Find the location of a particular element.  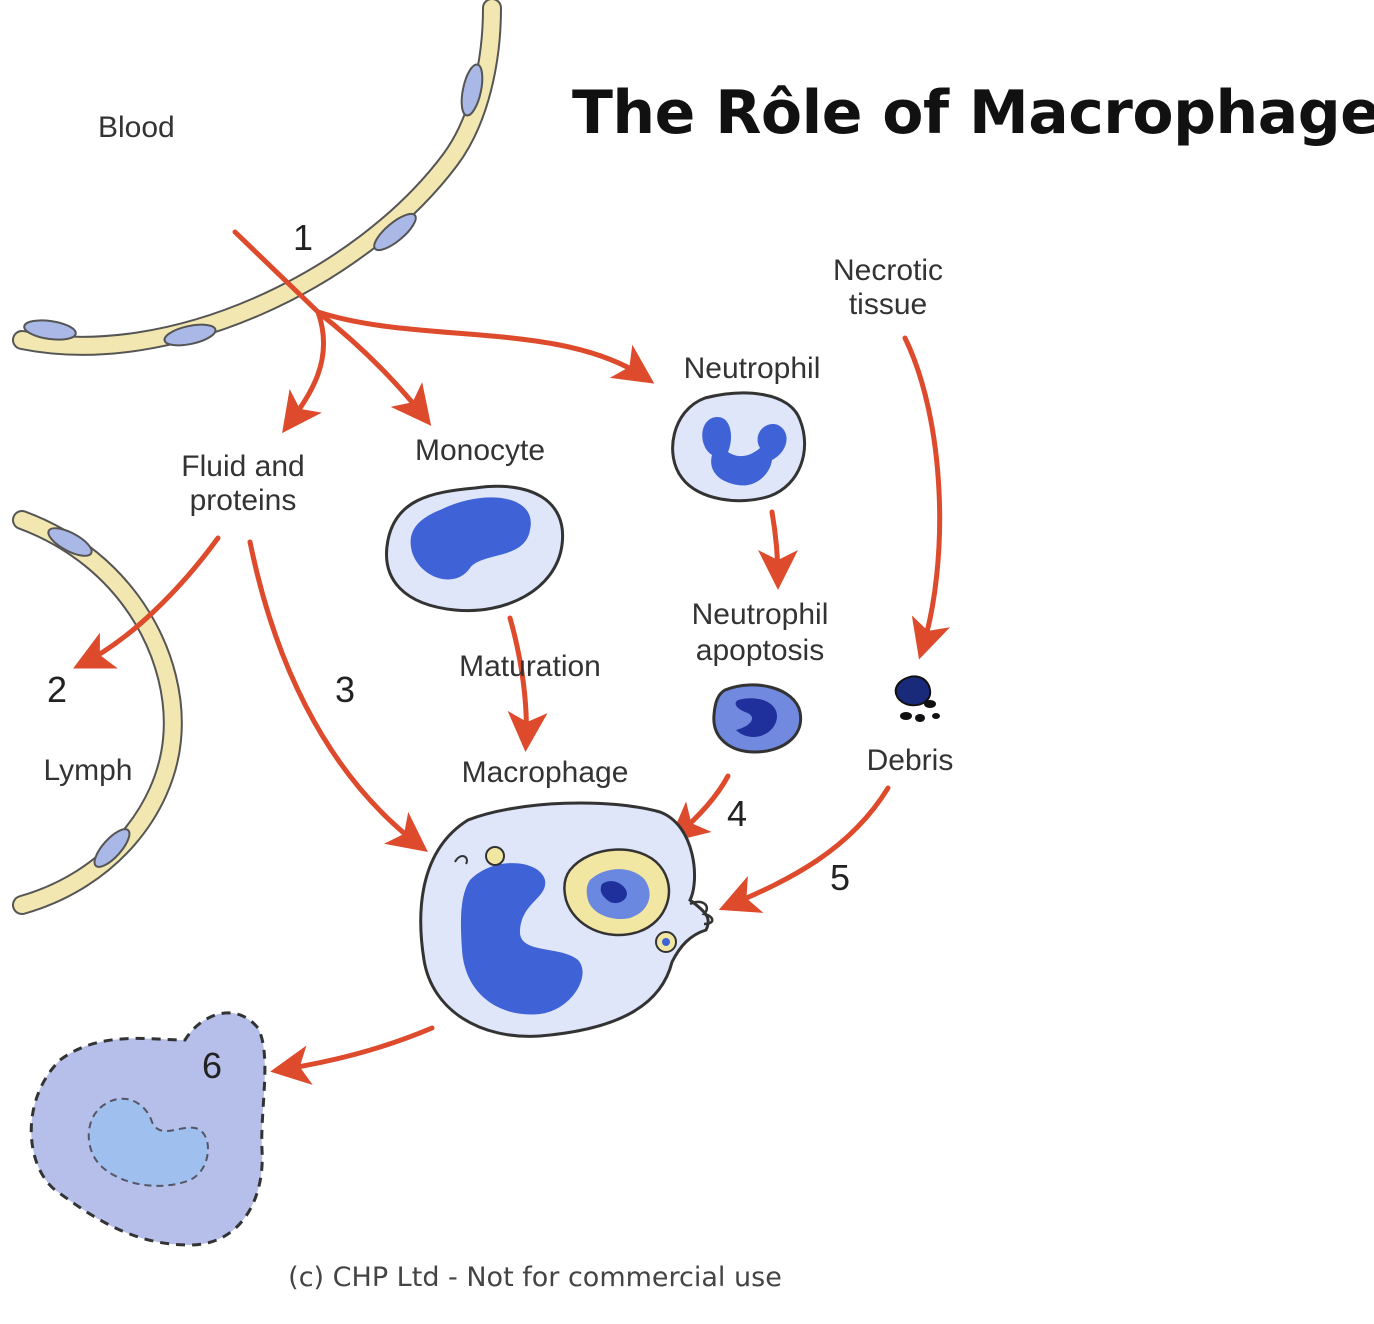

blood-vessel is located at coordinates (257, 178).